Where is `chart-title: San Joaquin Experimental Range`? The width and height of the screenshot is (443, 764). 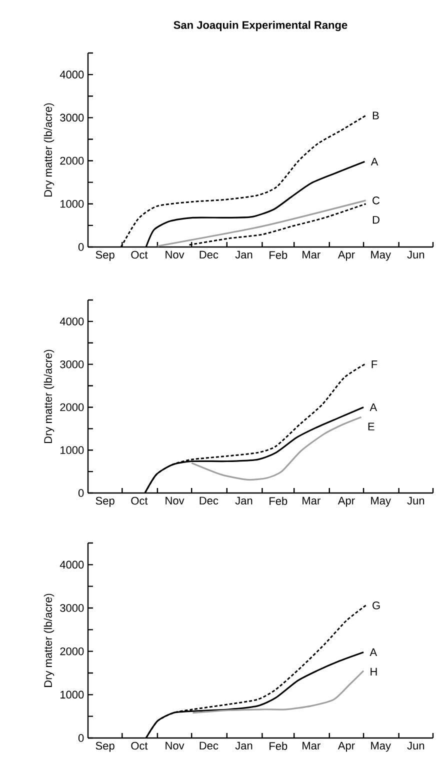
chart-title: San Joaquin Experimental Range is located at coordinates (261, 26).